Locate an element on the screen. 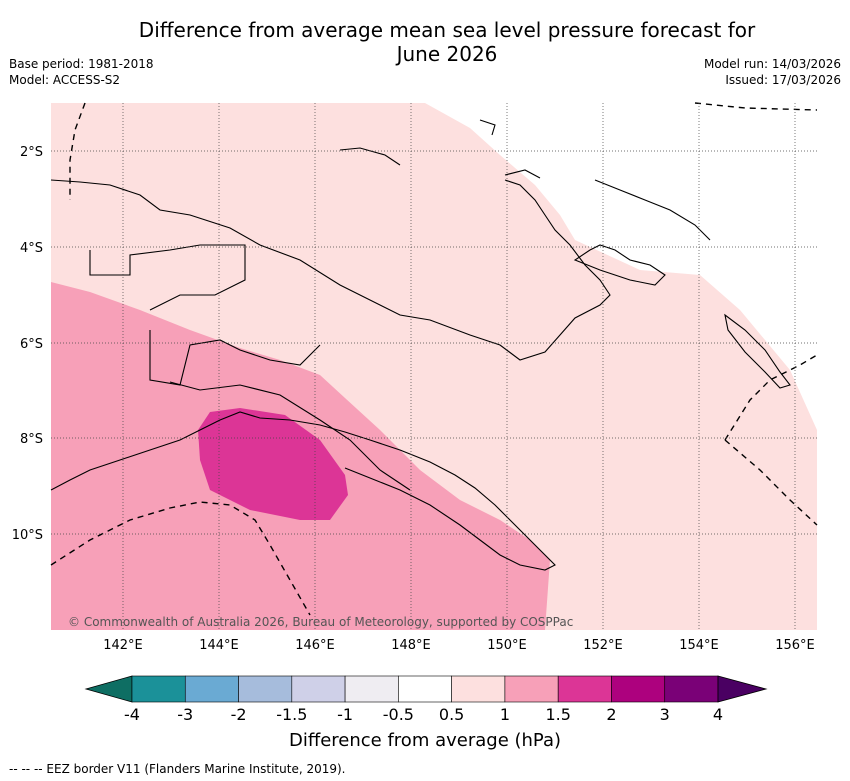 This screenshot has height=781, width=850. eez-border-southwest is located at coordinates (180, 558).